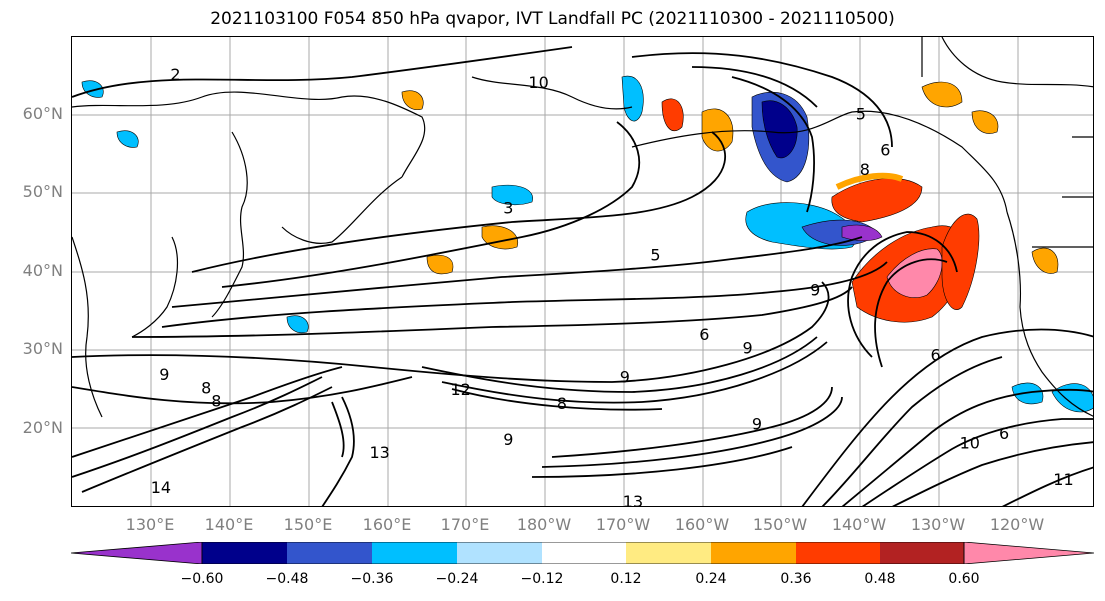 This screenshot has width=1105, height=601. What do you see at coordinates (938, 524) in the screenshot?
I see `lon-label-130w: 130°W` at bounding box center [938, 524].